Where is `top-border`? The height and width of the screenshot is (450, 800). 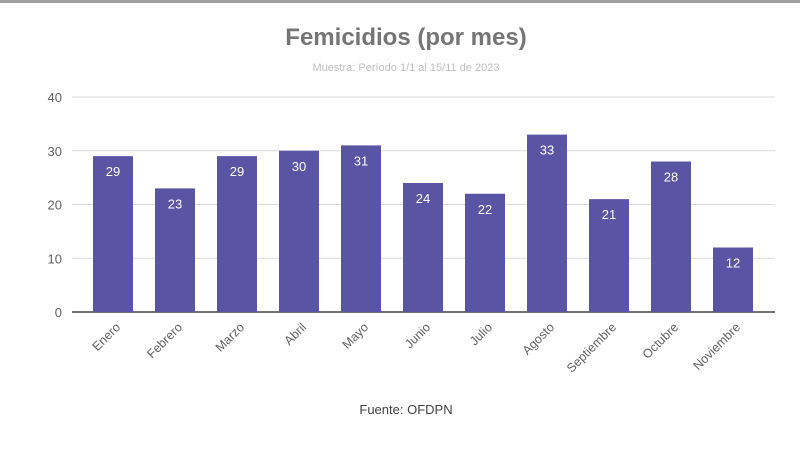 top-border is located at coordinates (400, 1).